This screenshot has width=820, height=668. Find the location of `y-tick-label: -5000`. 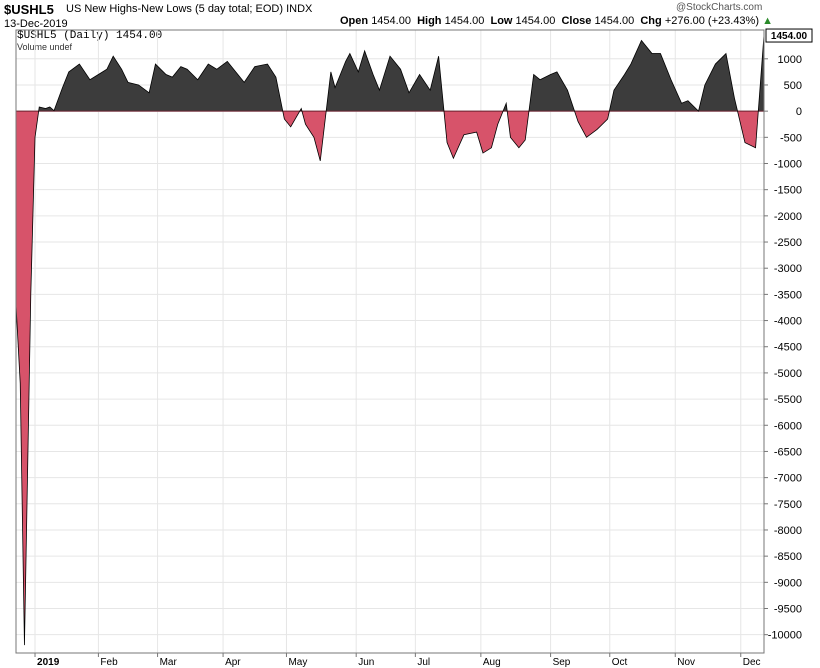

y-tick-label: -5000 is located at coordinates (788, 374).